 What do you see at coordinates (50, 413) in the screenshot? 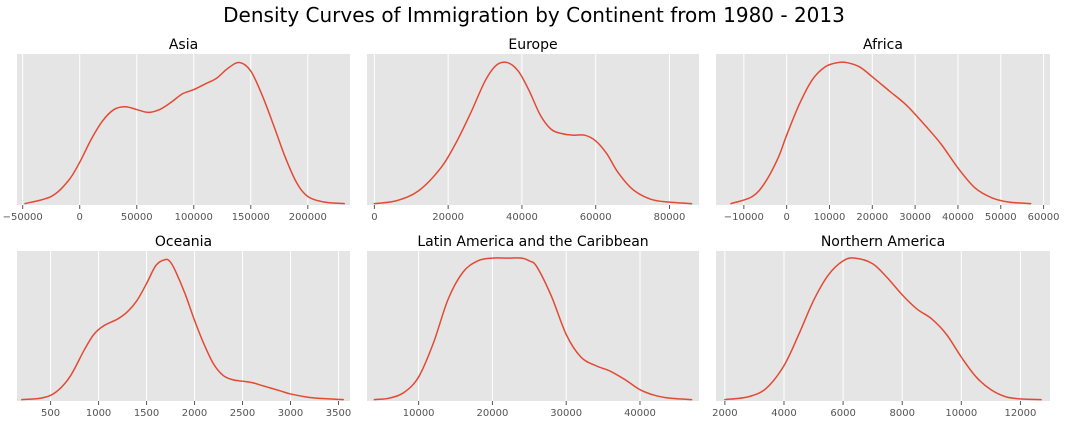
I see `x-tick-label: 500` at bounding box center [50, 413].